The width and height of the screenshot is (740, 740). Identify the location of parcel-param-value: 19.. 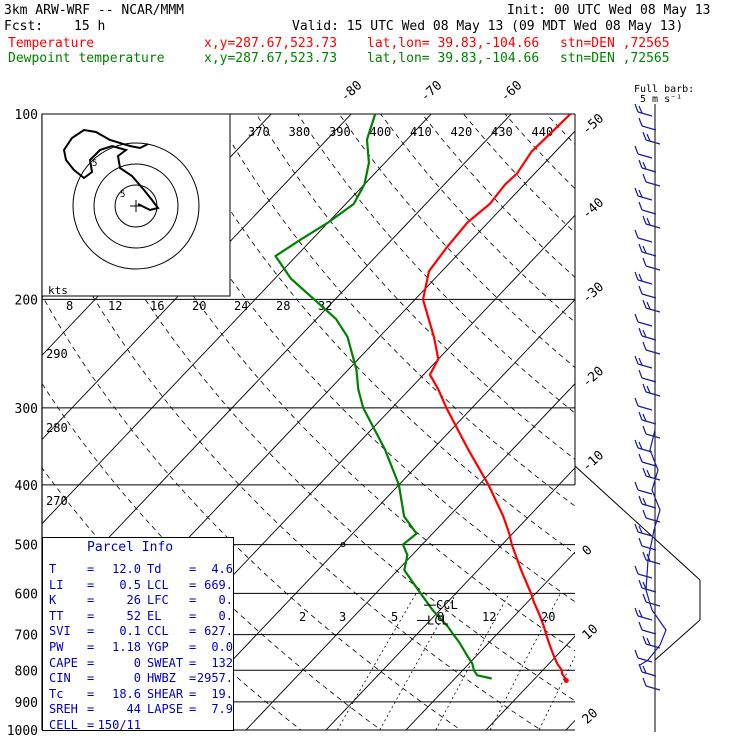
(222, 693).